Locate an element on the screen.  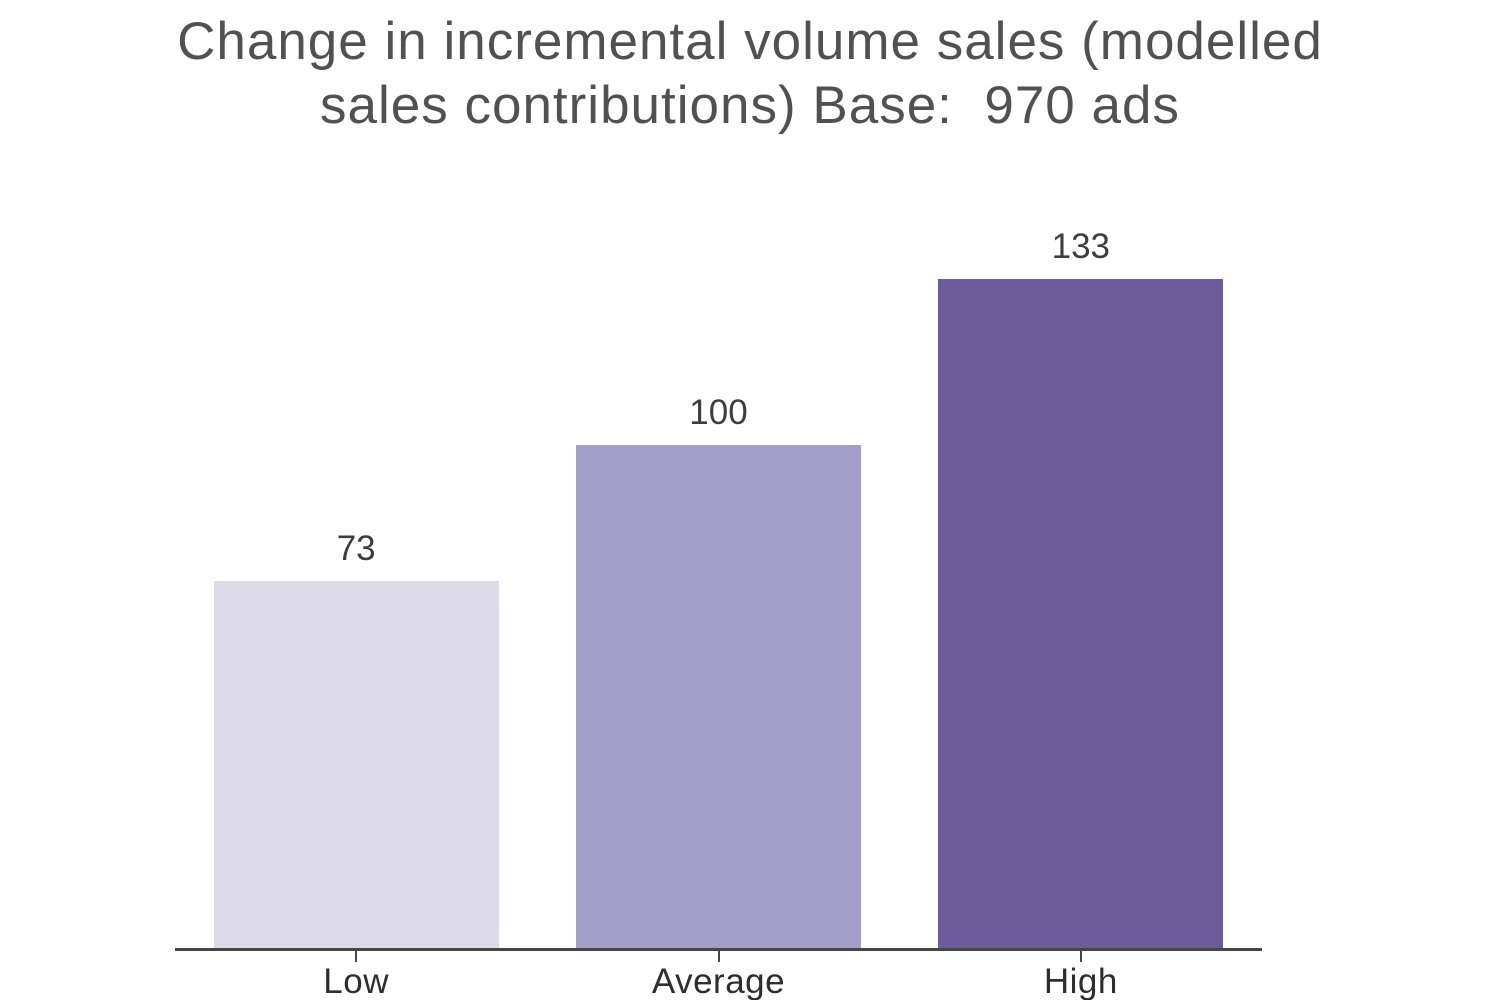
x-axis-label-average: Average is located at coordinates (718, 981).